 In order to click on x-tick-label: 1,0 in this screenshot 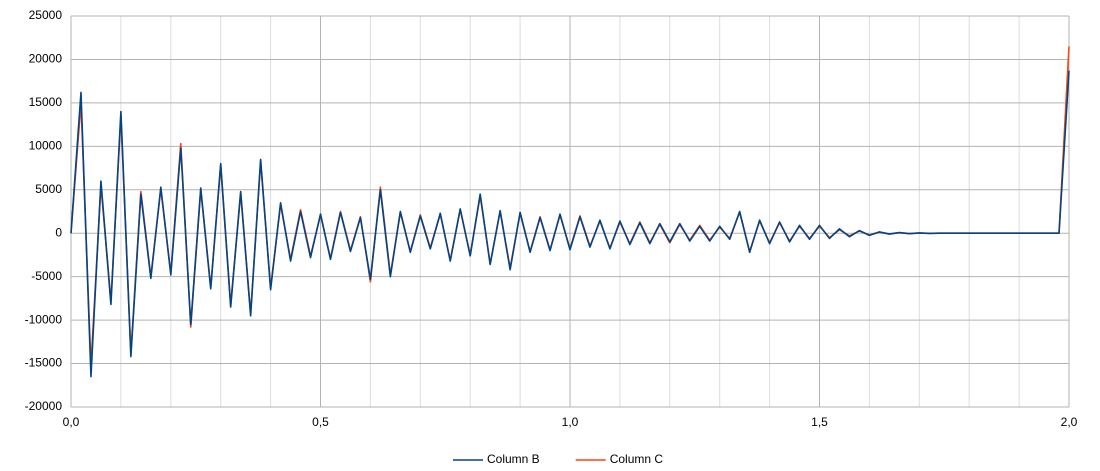, I will do `click(570, 422)`.